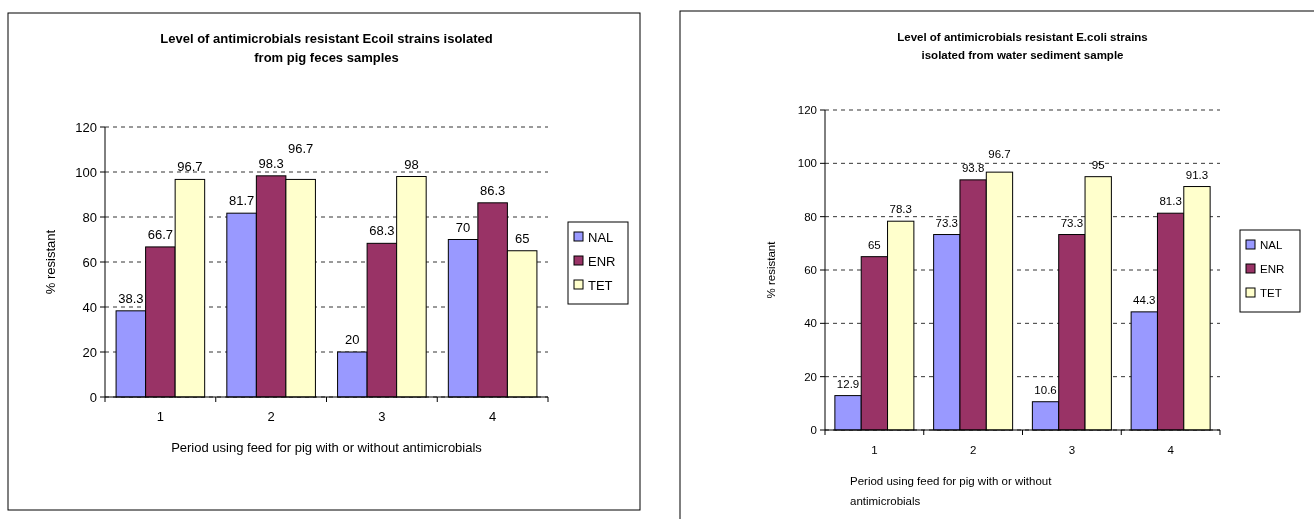  Describe the element at coordinates (382, 231) in the screenshot. I see `data-label: 68.3` at that location.